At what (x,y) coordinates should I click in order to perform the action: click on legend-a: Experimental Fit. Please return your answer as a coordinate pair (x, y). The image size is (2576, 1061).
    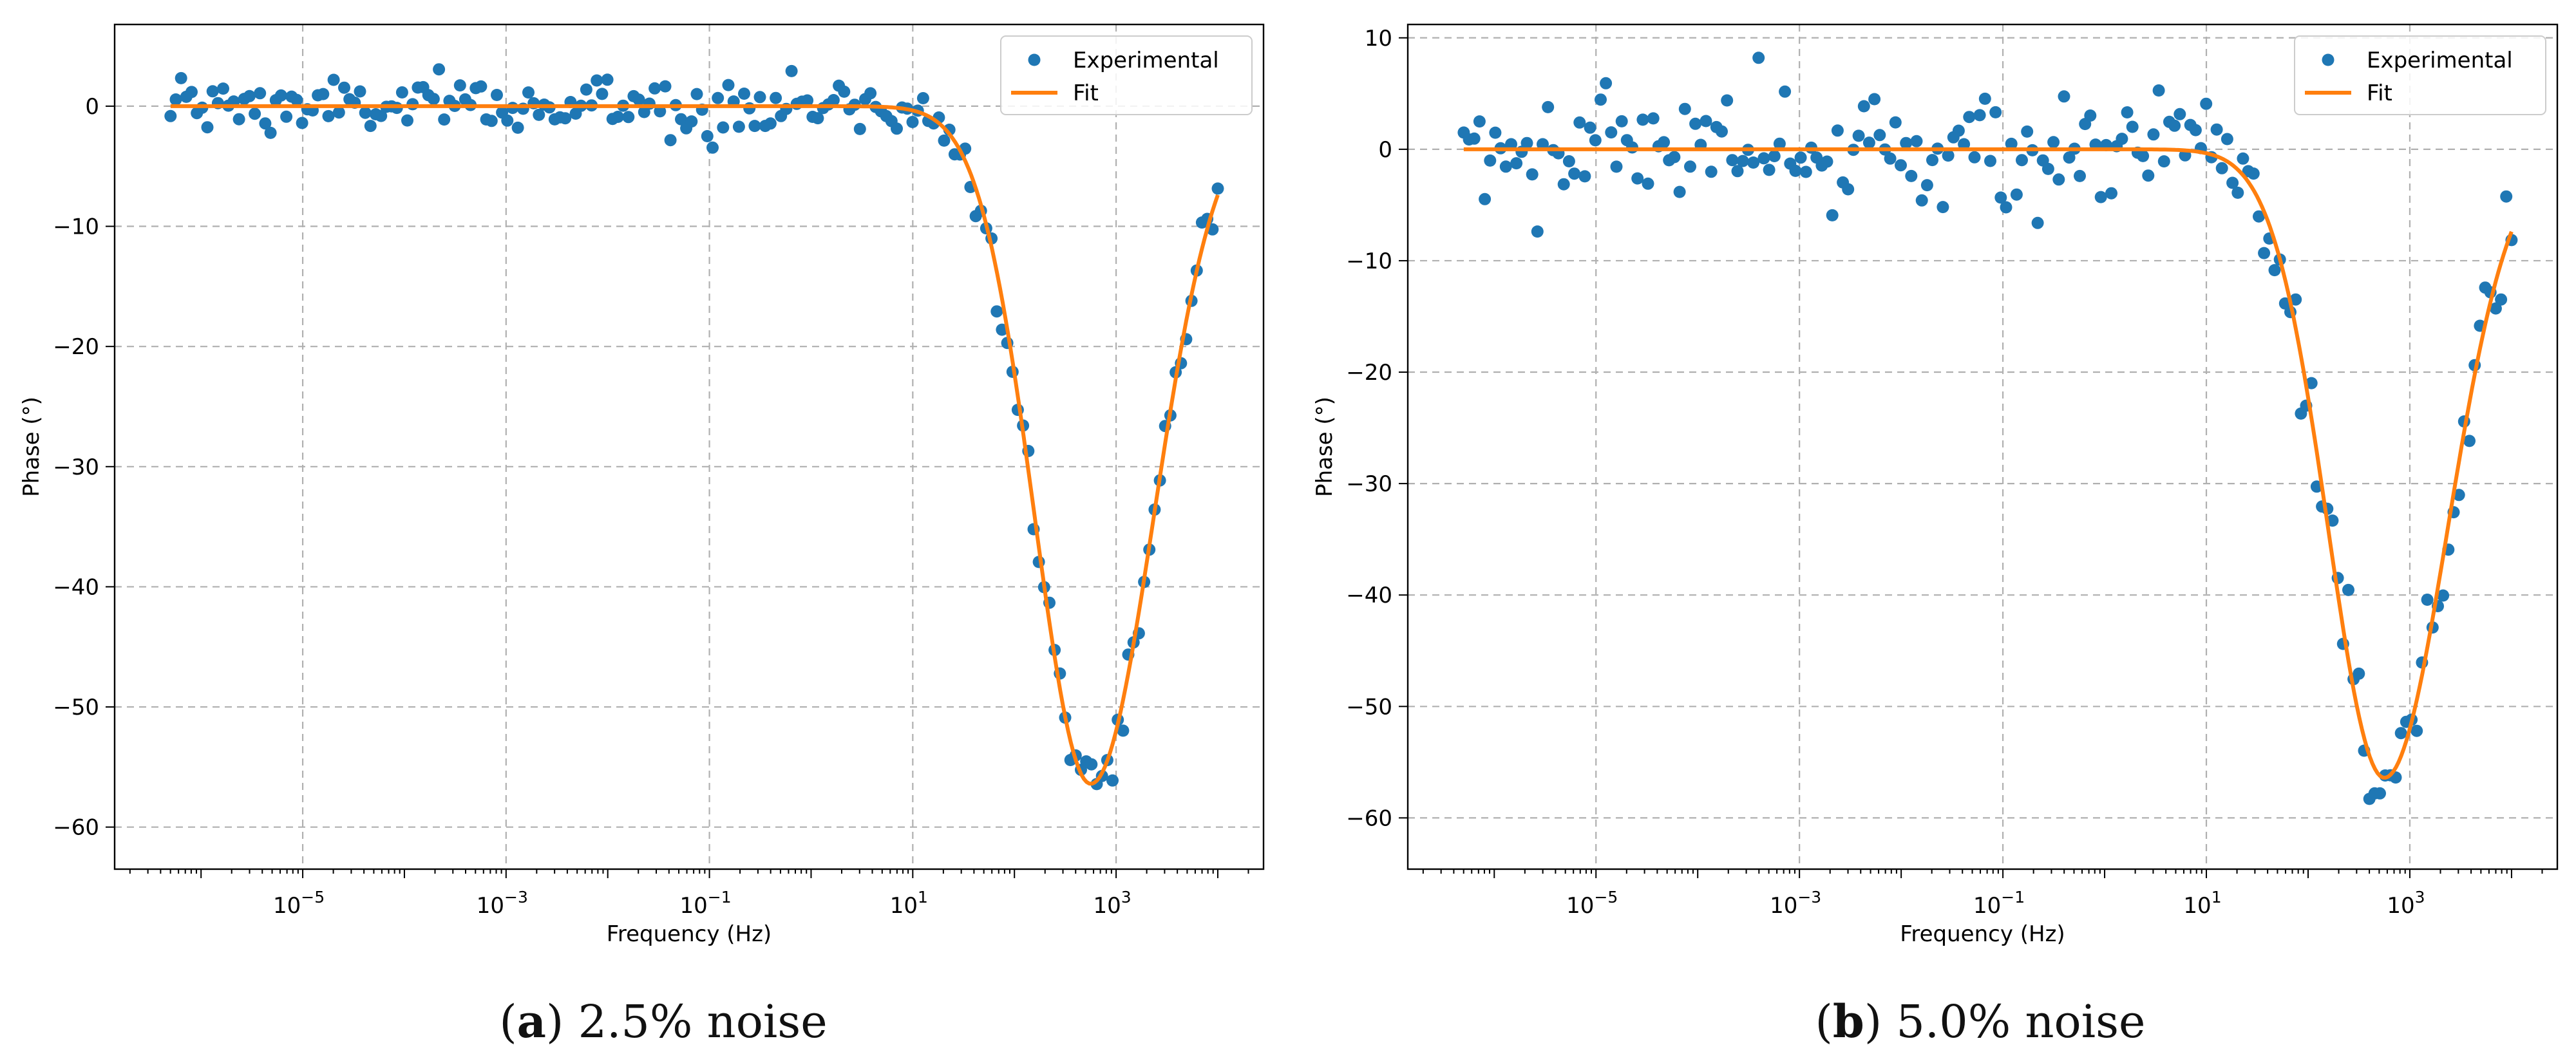
    Looking at the image, I should click on (1126, 75).